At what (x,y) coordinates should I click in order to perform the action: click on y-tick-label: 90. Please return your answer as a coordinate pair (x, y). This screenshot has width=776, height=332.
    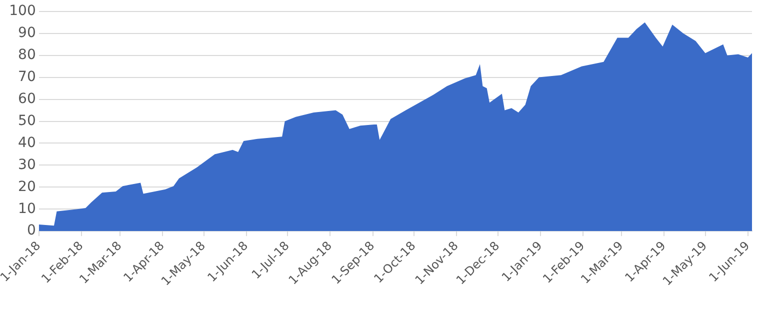
    Looking at the image, I should click on (27, 33).